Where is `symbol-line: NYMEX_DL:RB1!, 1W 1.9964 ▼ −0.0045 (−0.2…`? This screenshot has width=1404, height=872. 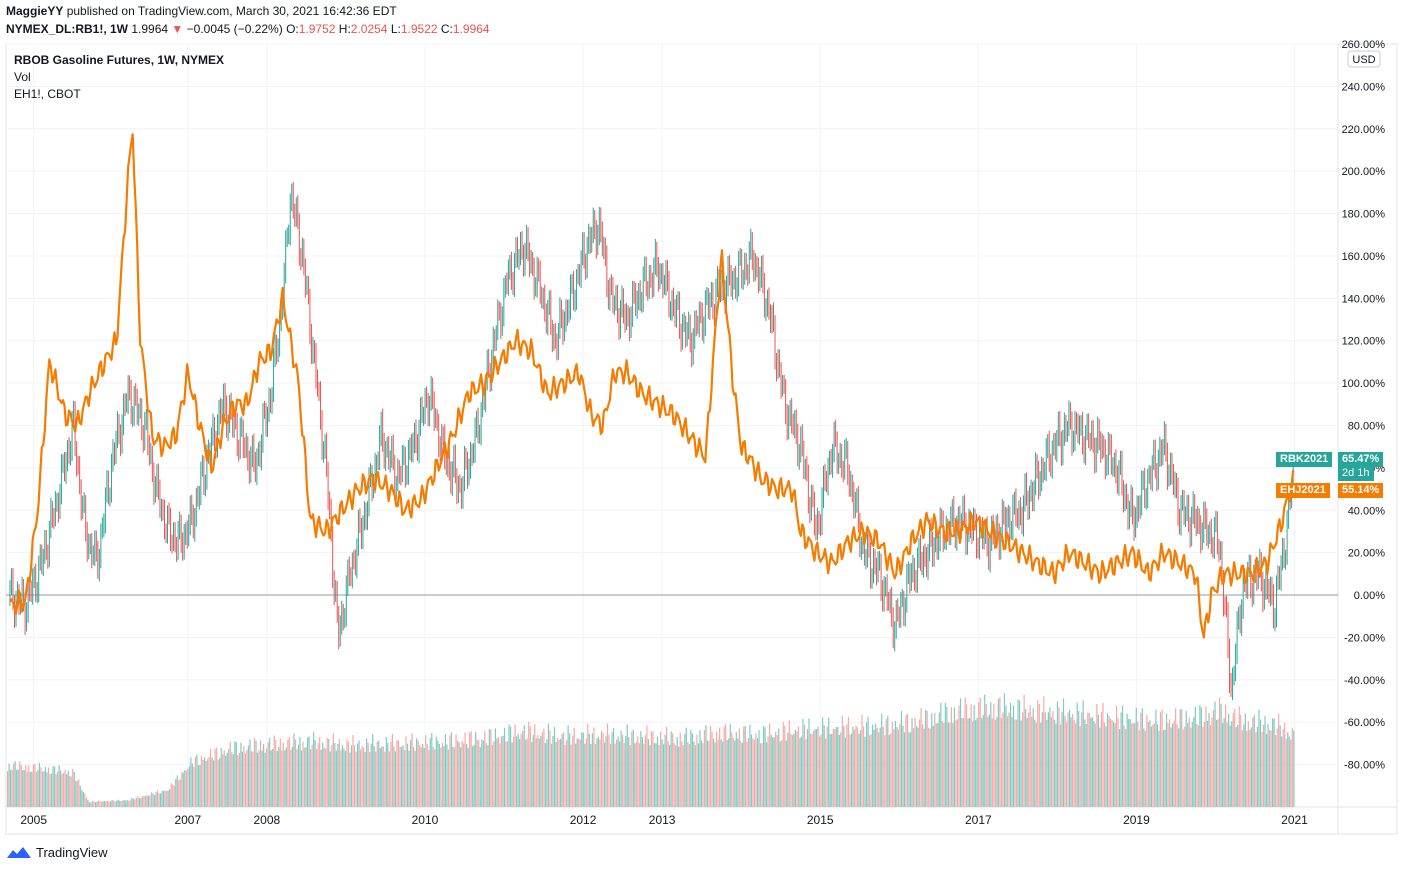 symbol-line: NYMEX_DL:RB1!, 1W 1.9964 ▼ −0.0045 (−0.2… is located at coordinates (248, 29).